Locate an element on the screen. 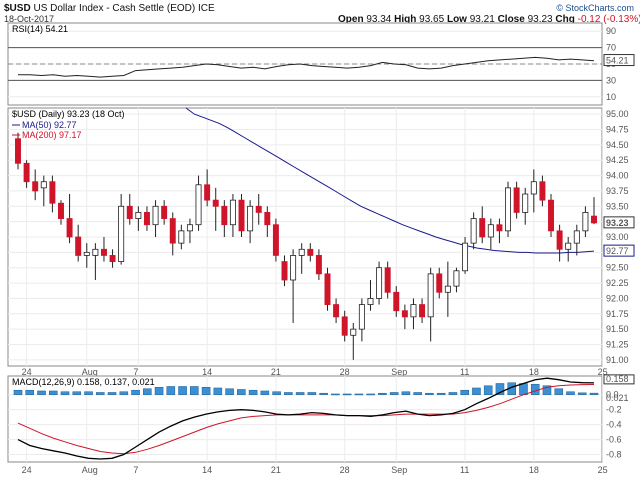 The image size is (640, 477). open-label: Open is located at coordinates (351, 19).